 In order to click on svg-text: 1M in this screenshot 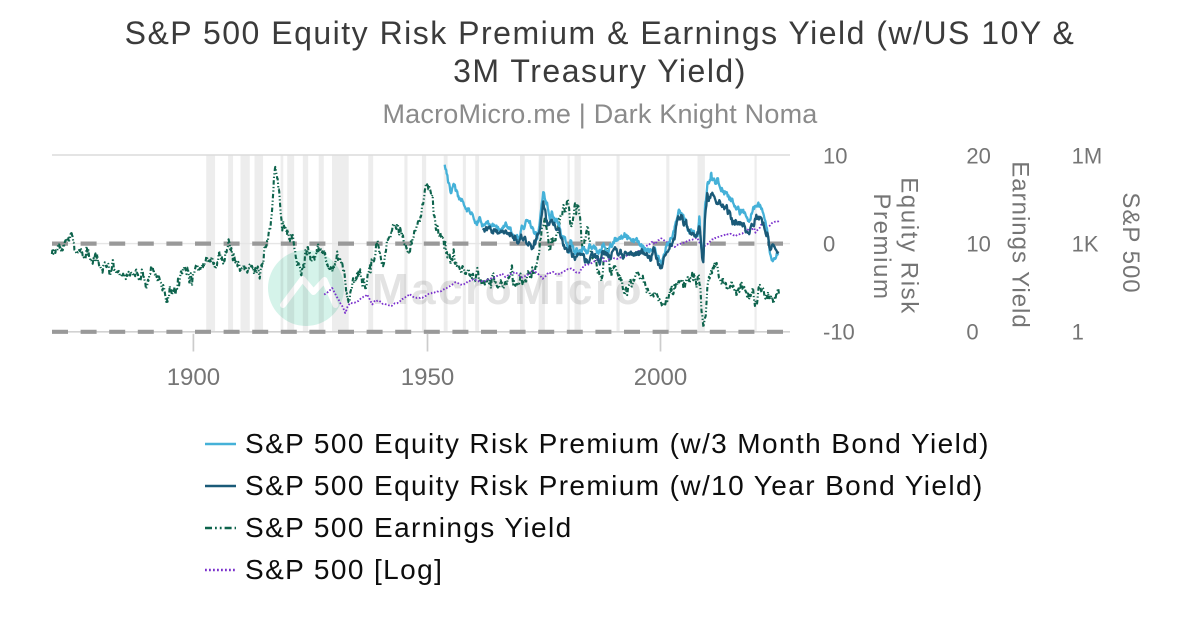, I will do `click(1087, 156)`.